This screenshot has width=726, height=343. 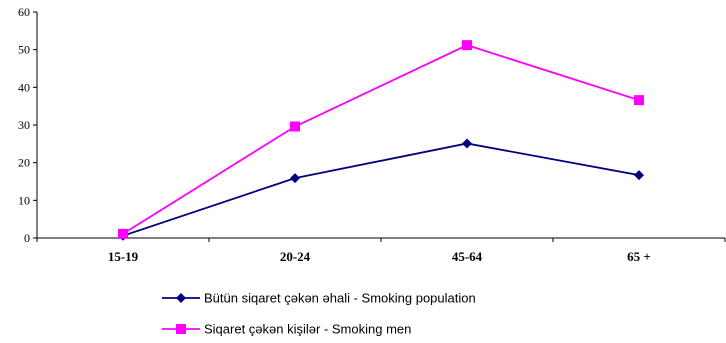 What do you see at coordinates (24, 200) in the screenshot?
I see `y-tick-label: 10` at bounding box center [24, 200].